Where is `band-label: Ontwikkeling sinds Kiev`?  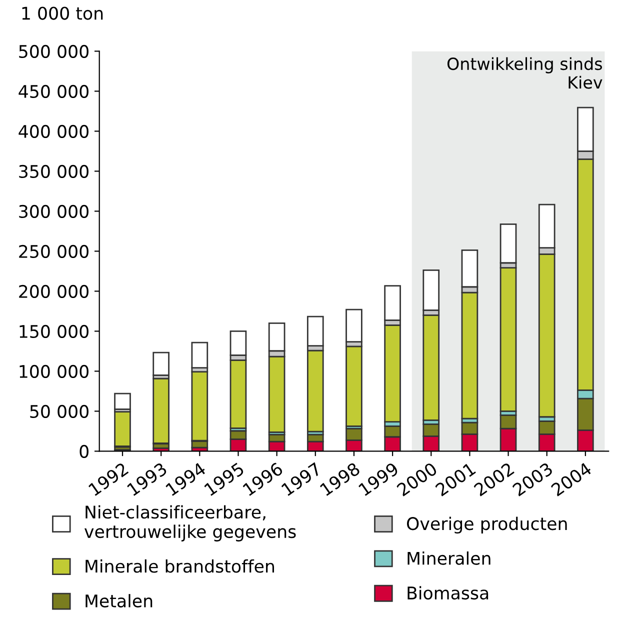
band-label: Ontwikkeling sinds Kiev is located at coordinates (524, 73).